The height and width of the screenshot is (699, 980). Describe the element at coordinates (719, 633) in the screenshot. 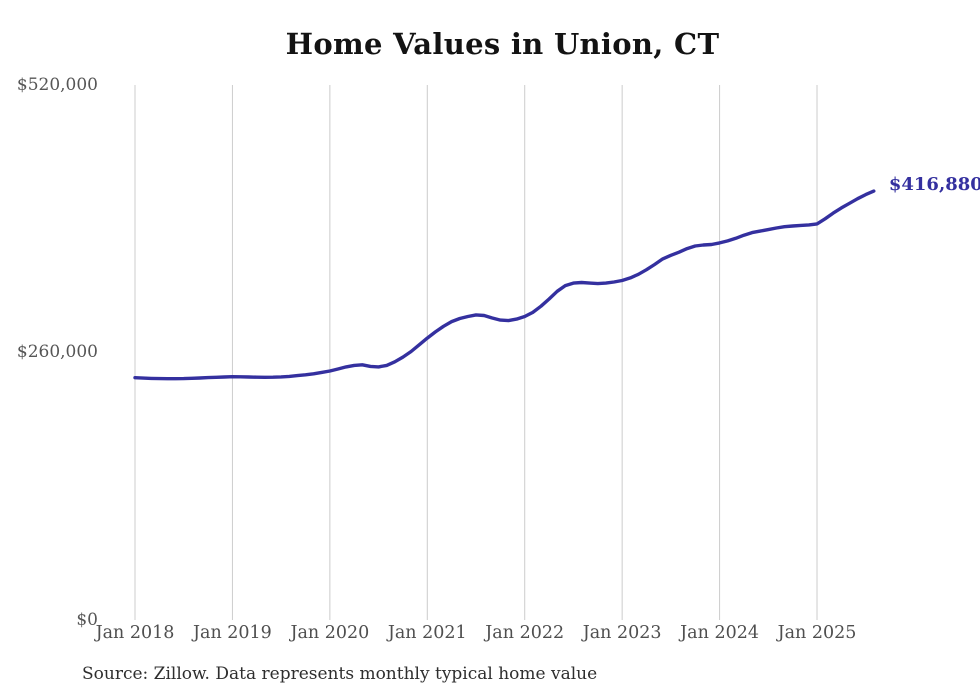

I see `x-tick-label: Jan 2024` at that location.